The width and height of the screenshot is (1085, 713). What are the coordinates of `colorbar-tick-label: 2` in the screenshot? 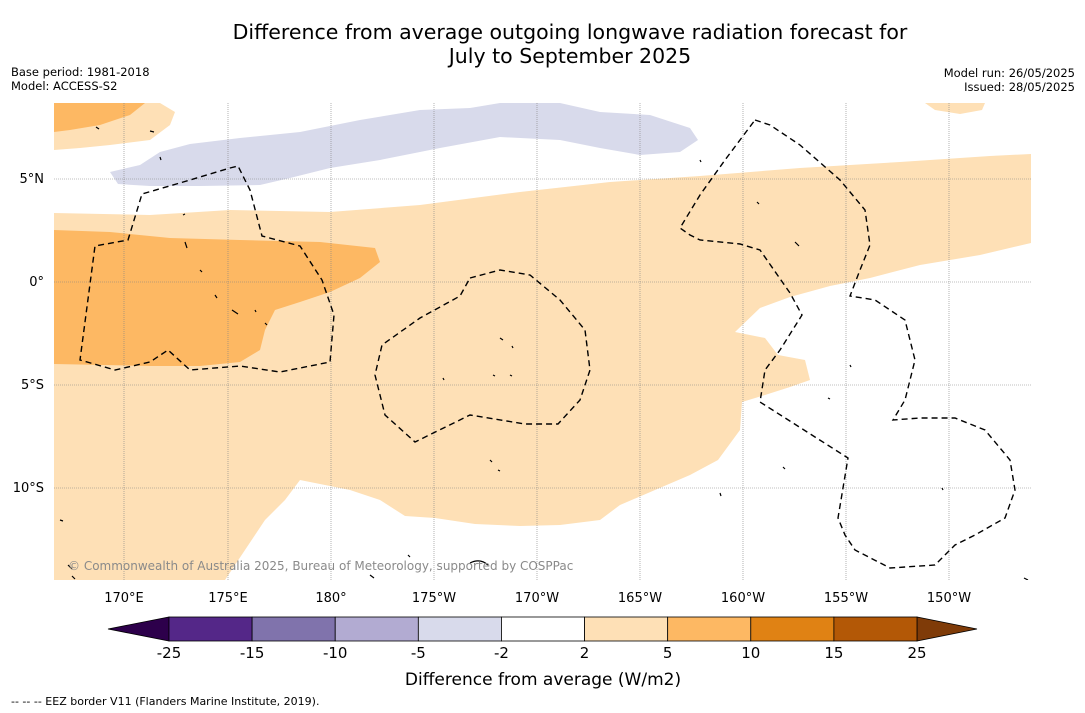 It's located at (585, 653).